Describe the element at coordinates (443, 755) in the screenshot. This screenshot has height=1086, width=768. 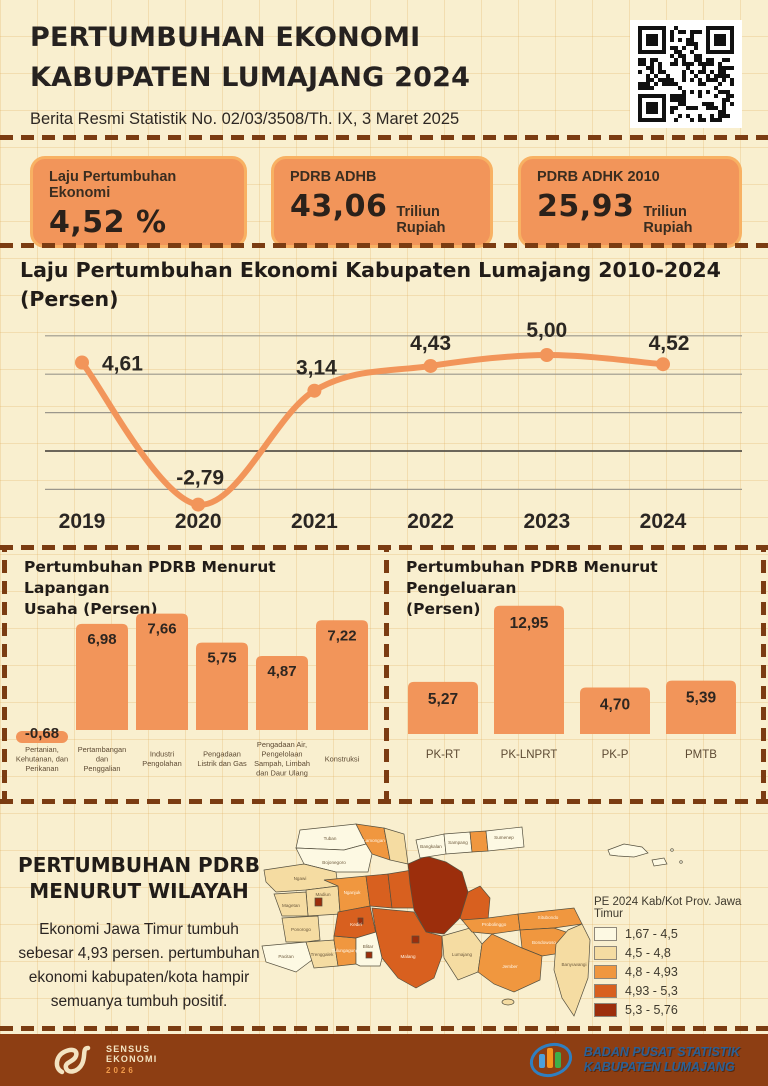
I see `svg-text: PK-RT` at that location.